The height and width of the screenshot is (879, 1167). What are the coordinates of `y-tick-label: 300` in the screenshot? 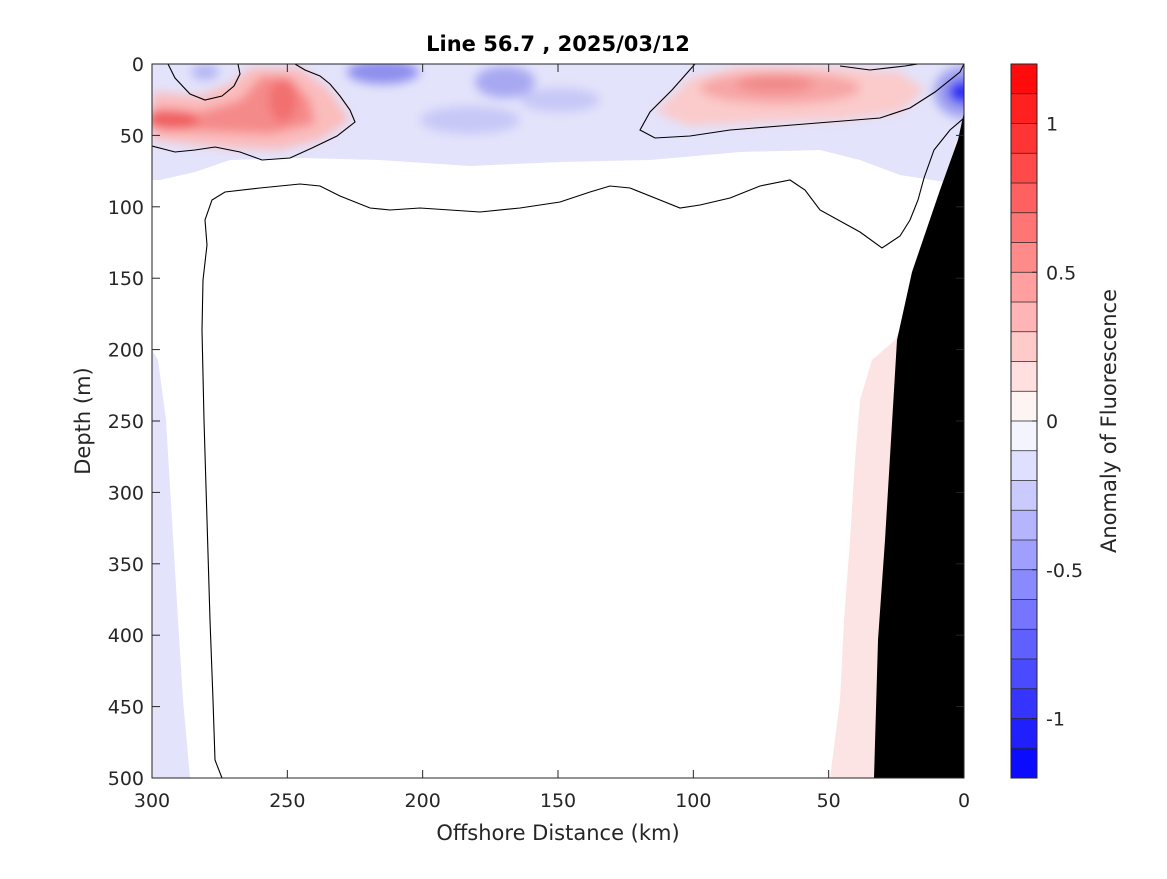 It's located at (126, 493).